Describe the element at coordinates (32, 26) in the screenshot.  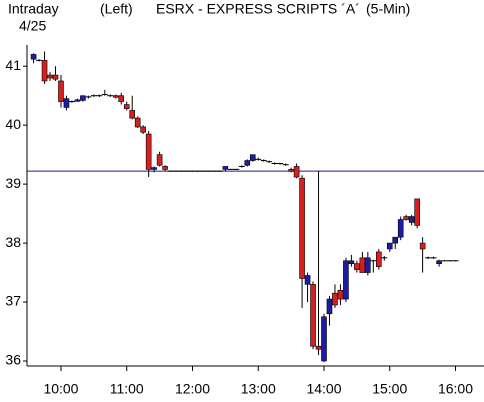
I see `chart-date: 4/25` at that location.